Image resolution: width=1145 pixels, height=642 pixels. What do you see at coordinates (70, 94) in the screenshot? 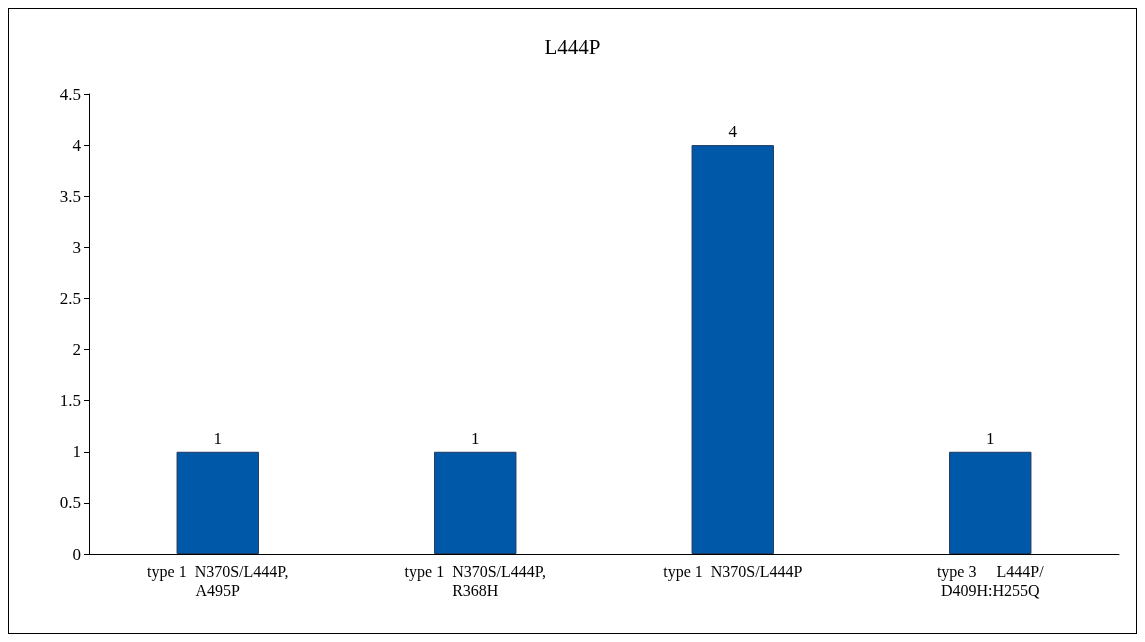
I see `y-tick-label: 4.5` at bounding box center [70, 94].